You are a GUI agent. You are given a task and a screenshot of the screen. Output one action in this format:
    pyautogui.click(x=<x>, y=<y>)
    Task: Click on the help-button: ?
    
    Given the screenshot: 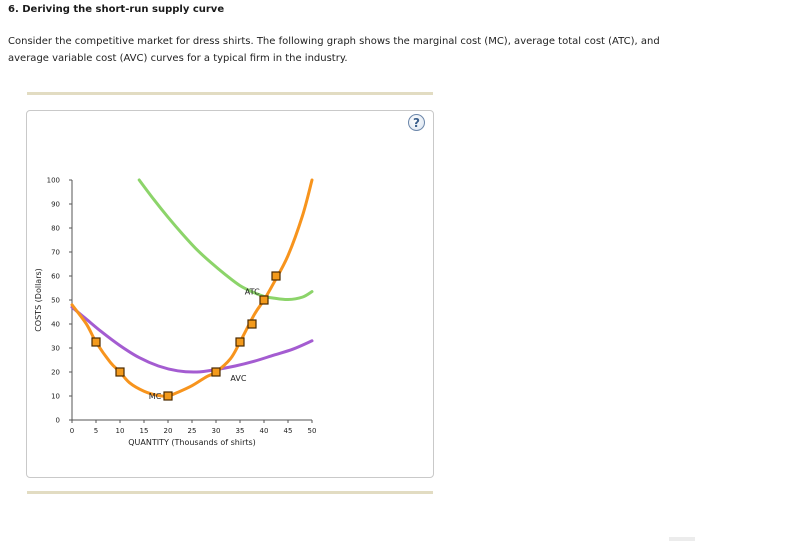 What is the action you would take?
    pyautogui.click(x=416, y=122)
    